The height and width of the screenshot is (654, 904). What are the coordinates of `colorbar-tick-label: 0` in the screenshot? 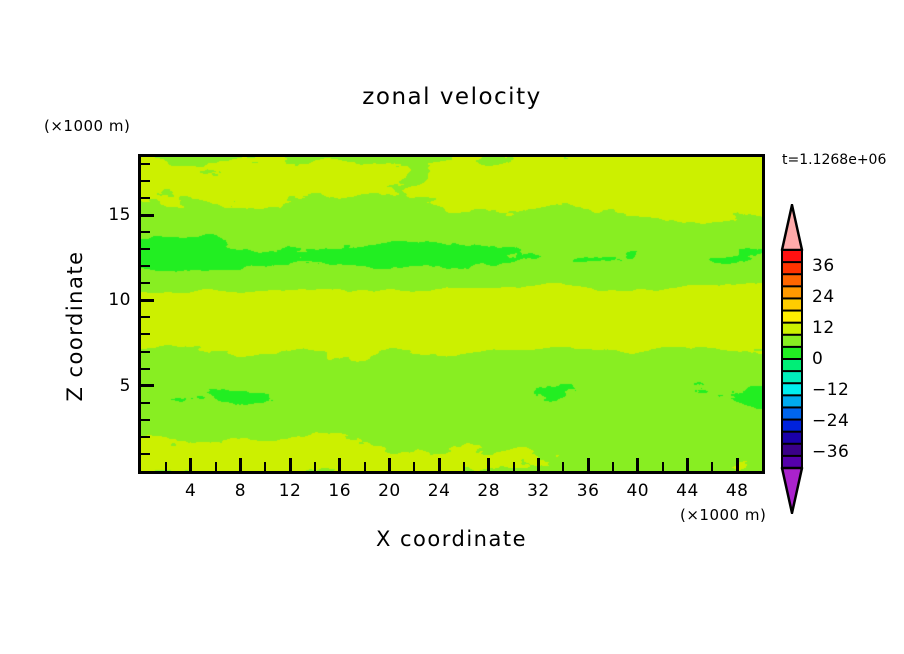 It's located at (818, 359).